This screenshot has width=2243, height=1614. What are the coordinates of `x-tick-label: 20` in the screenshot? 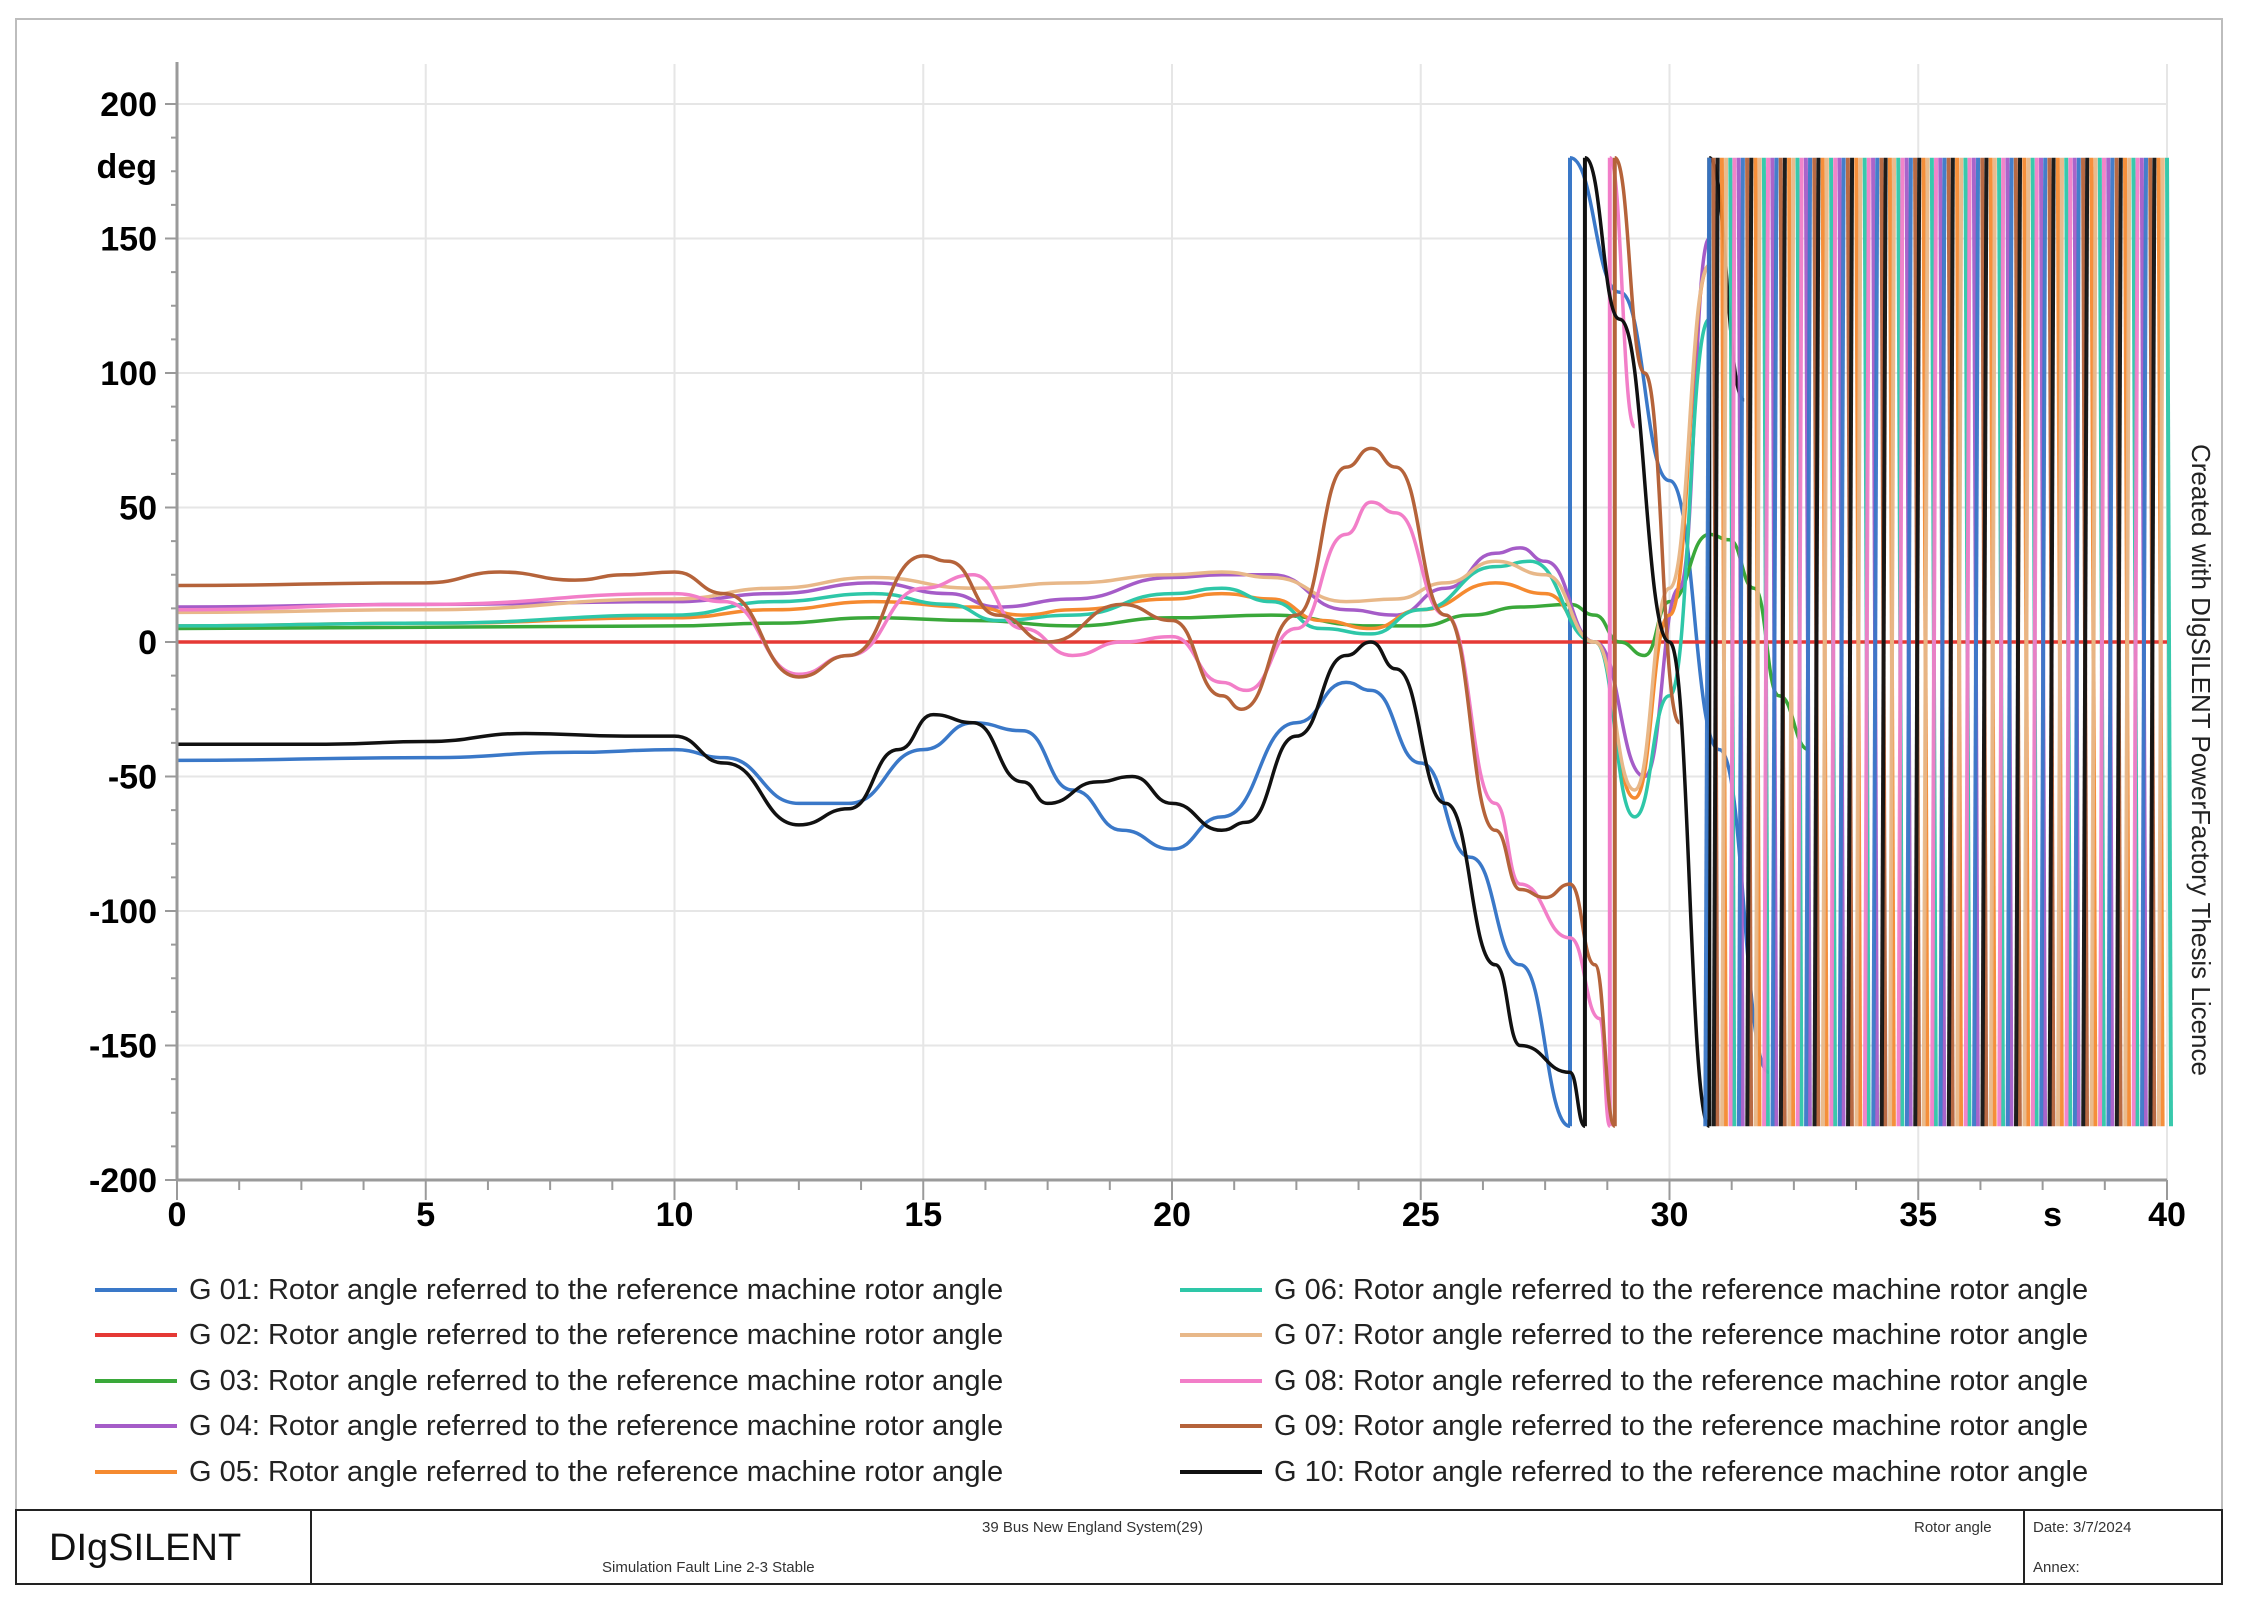 It's located at (1172, 1215).